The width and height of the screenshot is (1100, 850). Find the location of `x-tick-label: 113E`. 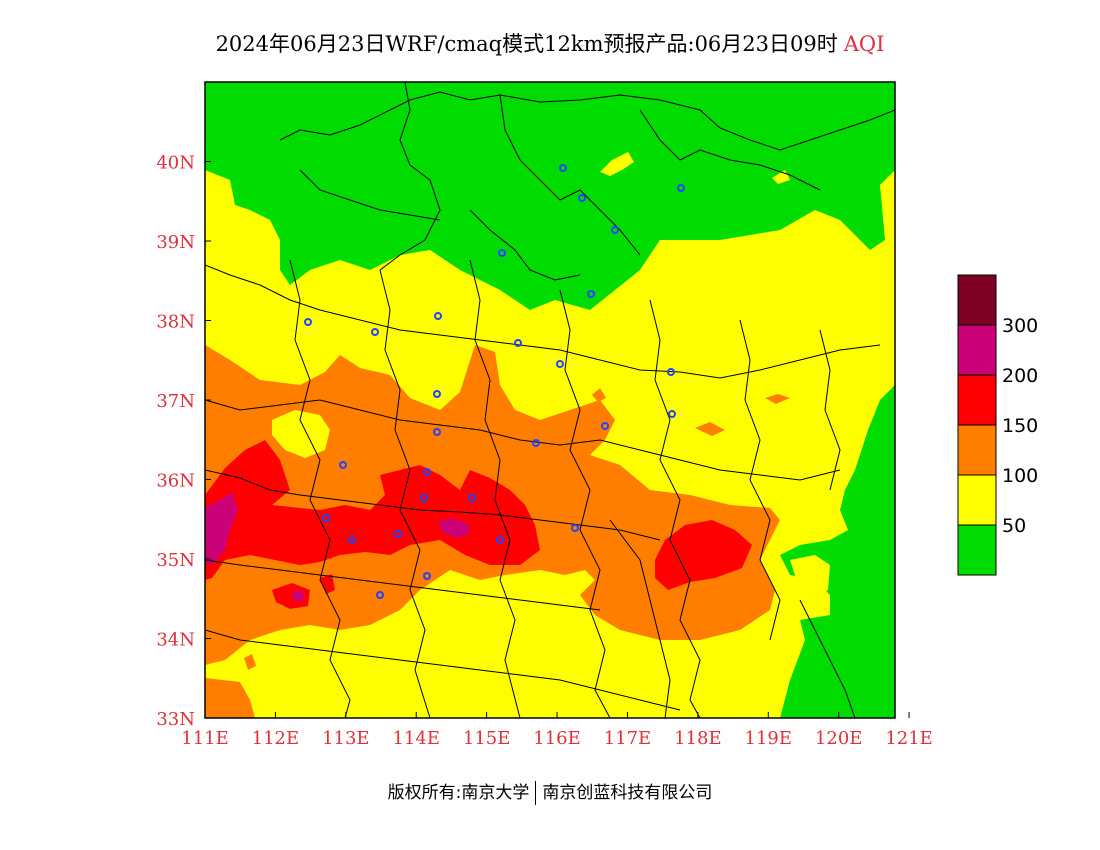

x-tick-label: 113E is located at coordinates (346, 738).